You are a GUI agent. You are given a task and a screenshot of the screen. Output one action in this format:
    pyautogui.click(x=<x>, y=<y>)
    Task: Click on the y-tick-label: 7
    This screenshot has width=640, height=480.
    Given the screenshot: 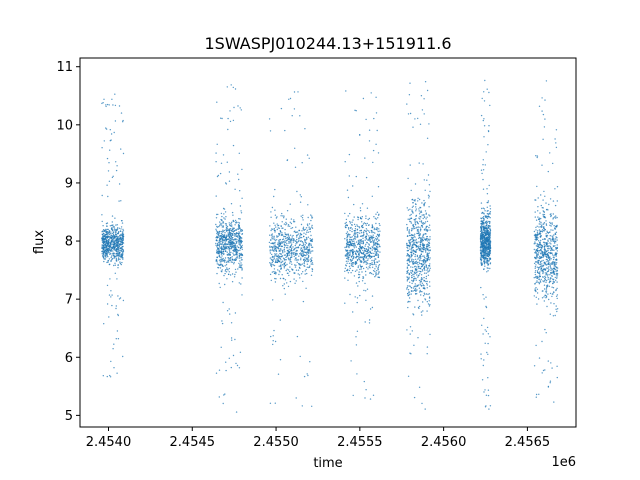 What is the action you would take?
    pyautogui.click(x=69, y=300)
    